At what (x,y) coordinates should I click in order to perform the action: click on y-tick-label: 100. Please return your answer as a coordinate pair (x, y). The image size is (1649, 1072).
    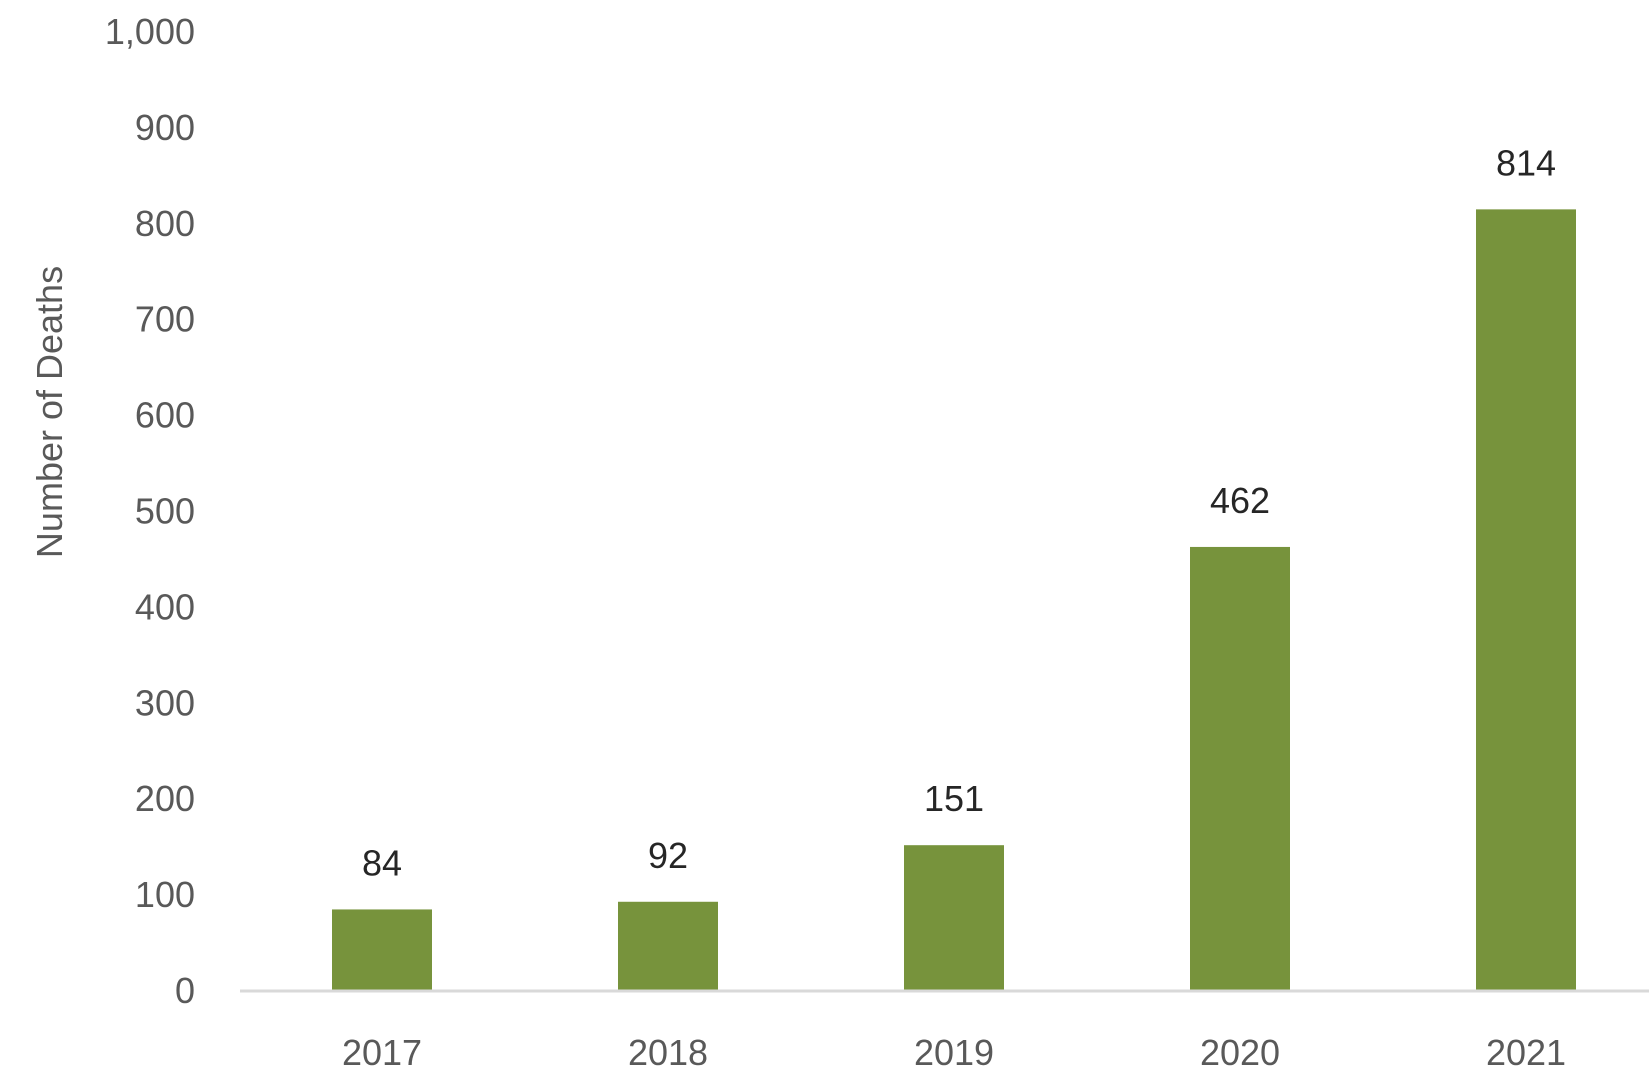
    Looking at the image, I should click on (165, 894).